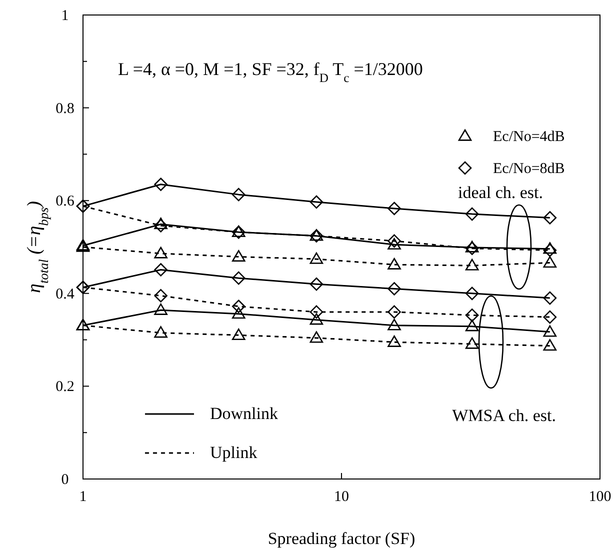 The height and width of the screenshot is (553, 613). Describe the element at coordinates (83, 497) in the screenshot. I see `x-tick-label: 1` at that location.